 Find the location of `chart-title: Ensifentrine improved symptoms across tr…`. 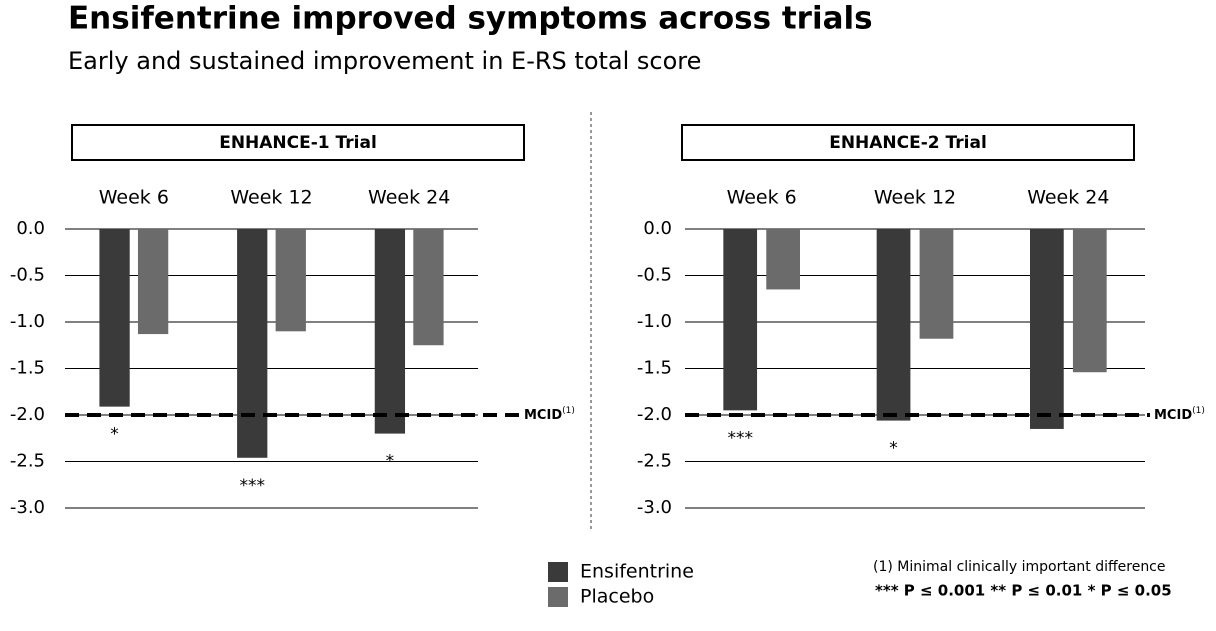

chart-title: Ensifentrine improved symptoms across tr… is located at coordinates (470, 19).